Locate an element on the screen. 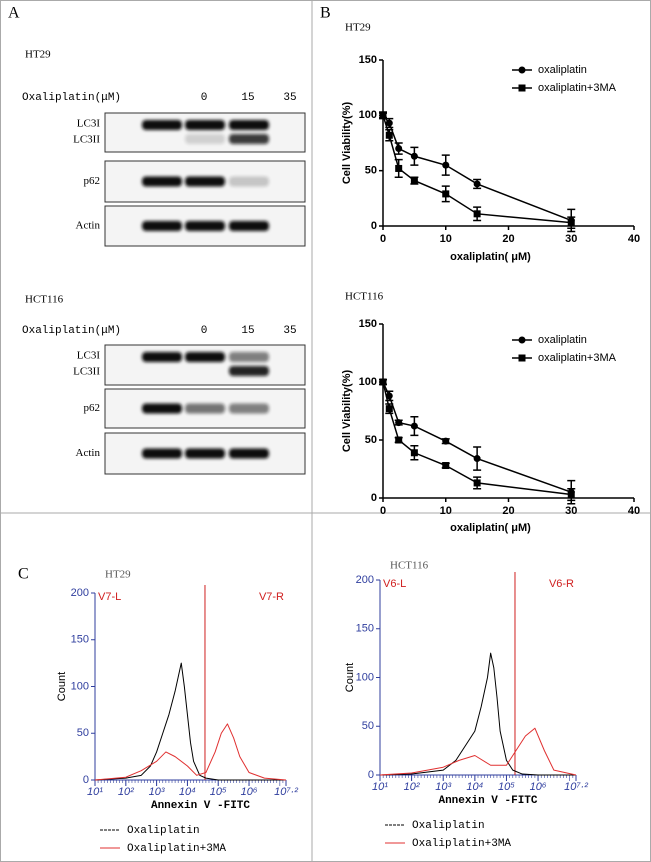  x-tick-label: 0 is located at coordinates (383, 239).